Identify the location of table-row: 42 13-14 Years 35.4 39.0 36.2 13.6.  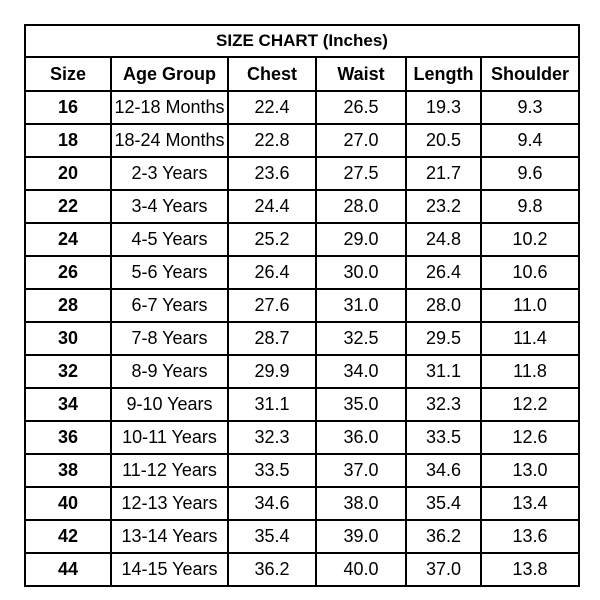
(302, 536).